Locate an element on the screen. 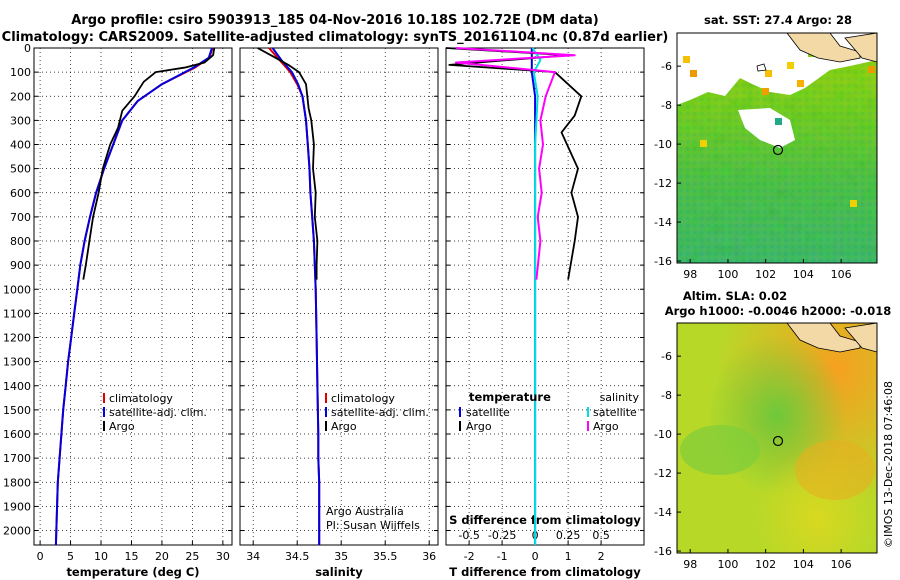 This screenshot has width=900, height=580. sla-map-title: Altim. SLA: 0.02 is located at coordinates (735, 296).